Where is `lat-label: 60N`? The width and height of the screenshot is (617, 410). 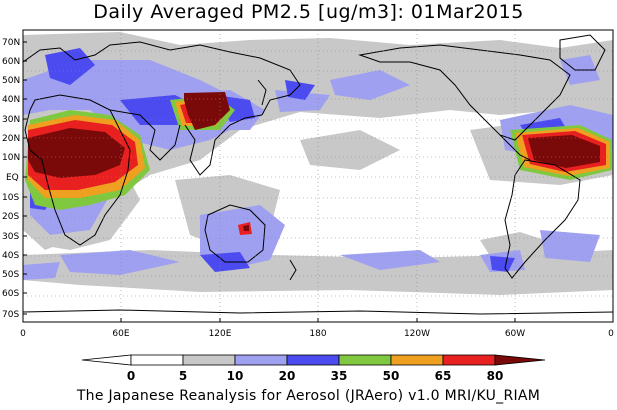 lat-label: 60N is located at coordinates (11, 62).